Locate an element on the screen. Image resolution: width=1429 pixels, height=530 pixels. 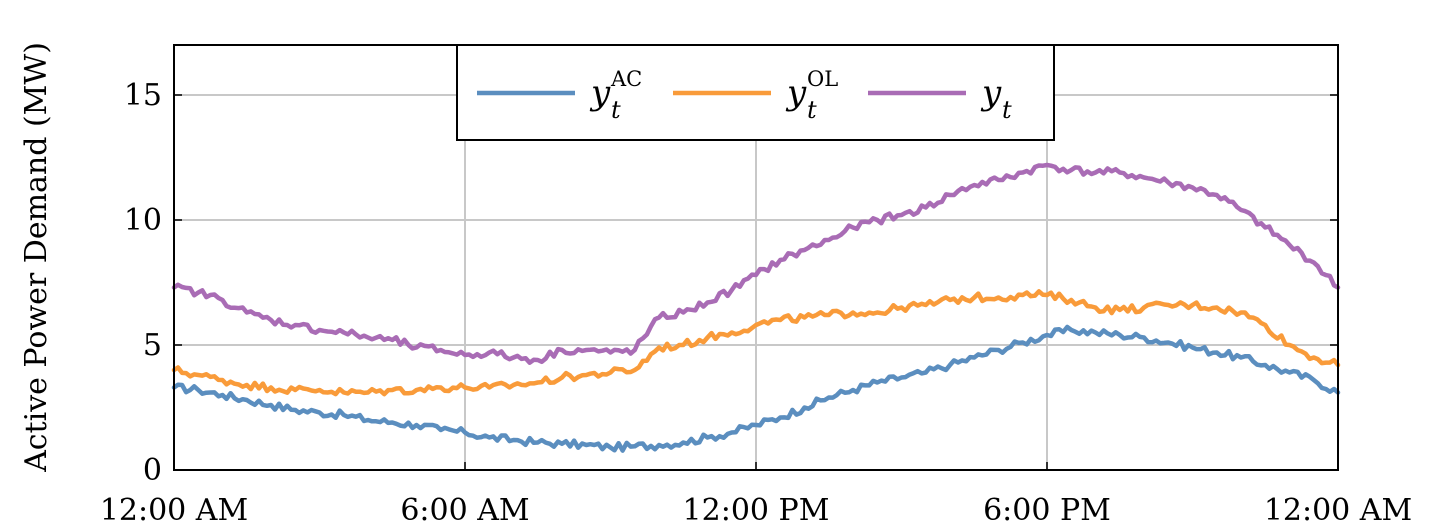
y-tick-label: 15 is located at coordinates (143, 95).